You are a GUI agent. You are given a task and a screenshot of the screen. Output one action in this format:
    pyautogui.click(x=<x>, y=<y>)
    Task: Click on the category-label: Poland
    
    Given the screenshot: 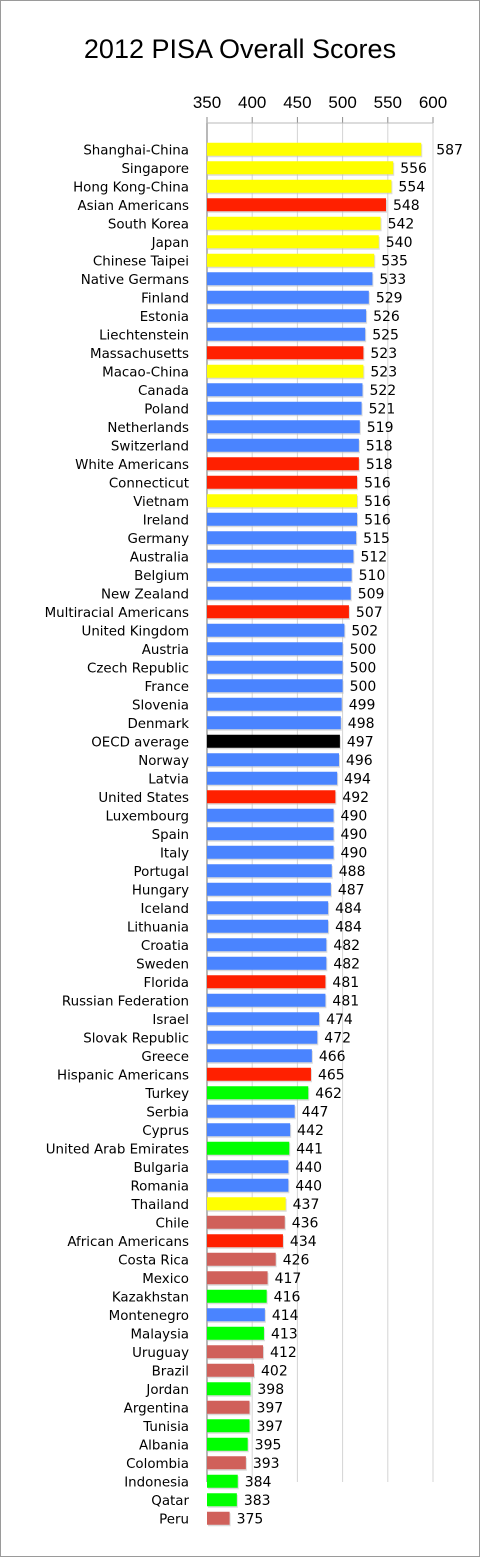 What is the action you would take?
    pyautogui.click(x=166, y=409)
    